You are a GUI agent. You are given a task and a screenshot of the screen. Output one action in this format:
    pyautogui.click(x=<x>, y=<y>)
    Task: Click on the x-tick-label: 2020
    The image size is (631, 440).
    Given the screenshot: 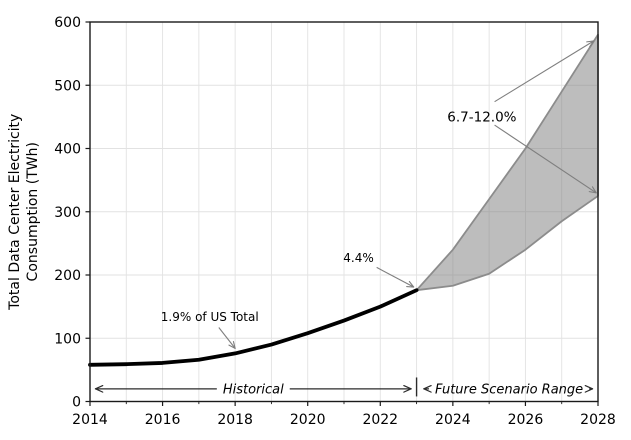 What is the action you would take?
    pyautogui.click(x=308, y=420)
    